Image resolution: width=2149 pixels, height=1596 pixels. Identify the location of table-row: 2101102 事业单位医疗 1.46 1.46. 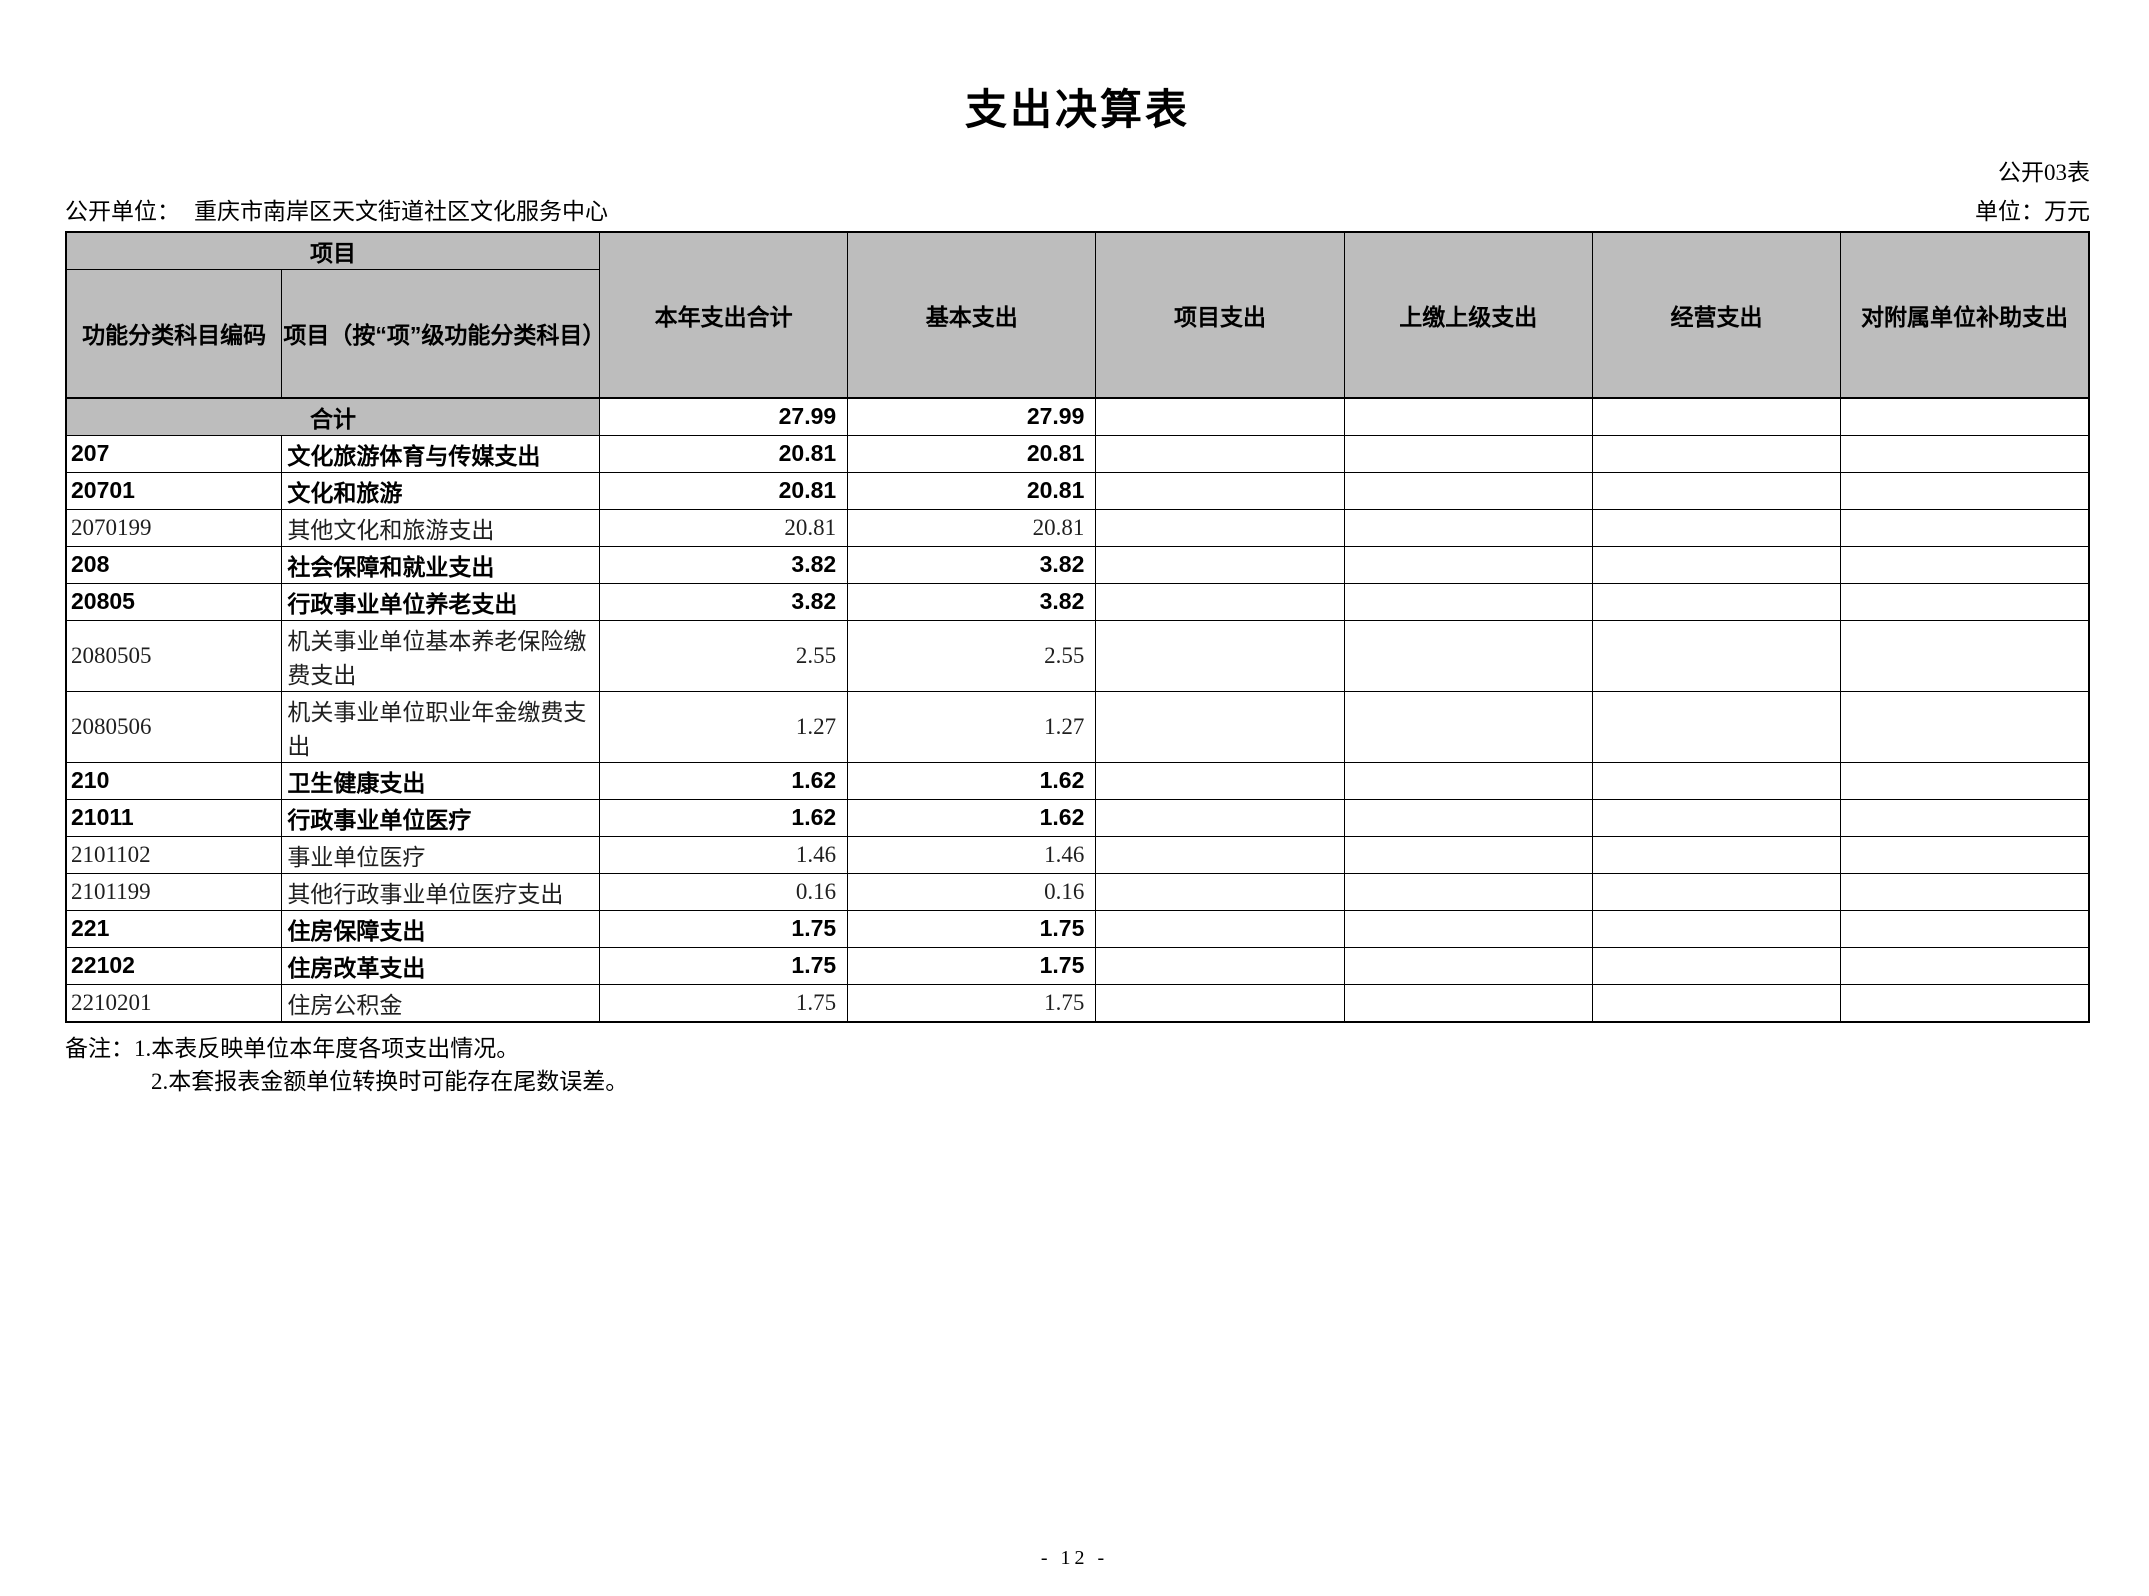
(1077, 854).